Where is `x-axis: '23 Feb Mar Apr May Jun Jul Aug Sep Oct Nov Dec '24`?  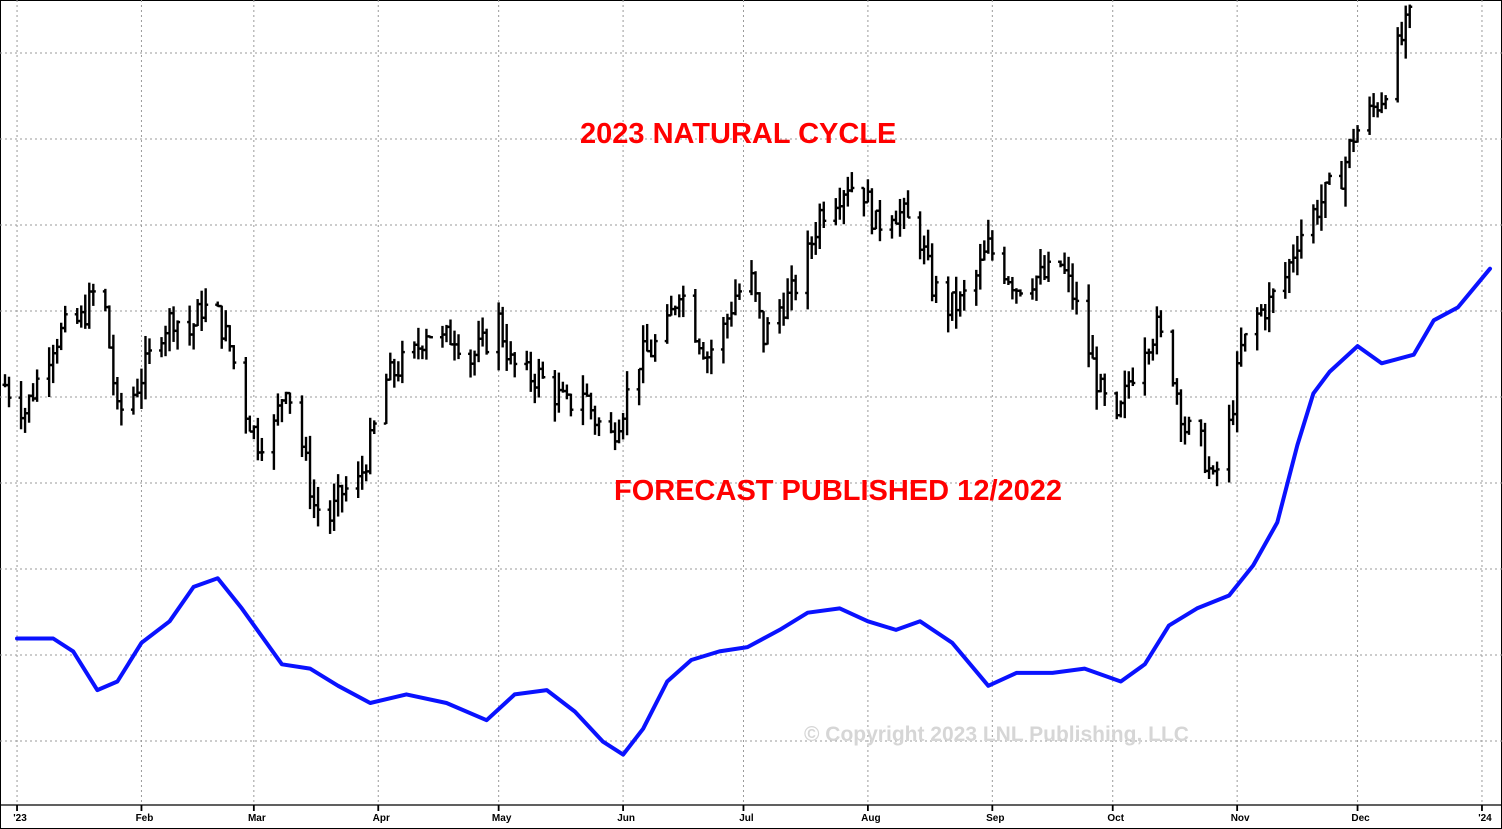 x-axis: '23 Feb Mar Apr May Jun Jul Aug Sep Oct Nov Dec '24 is located at coordinates (752, 814).